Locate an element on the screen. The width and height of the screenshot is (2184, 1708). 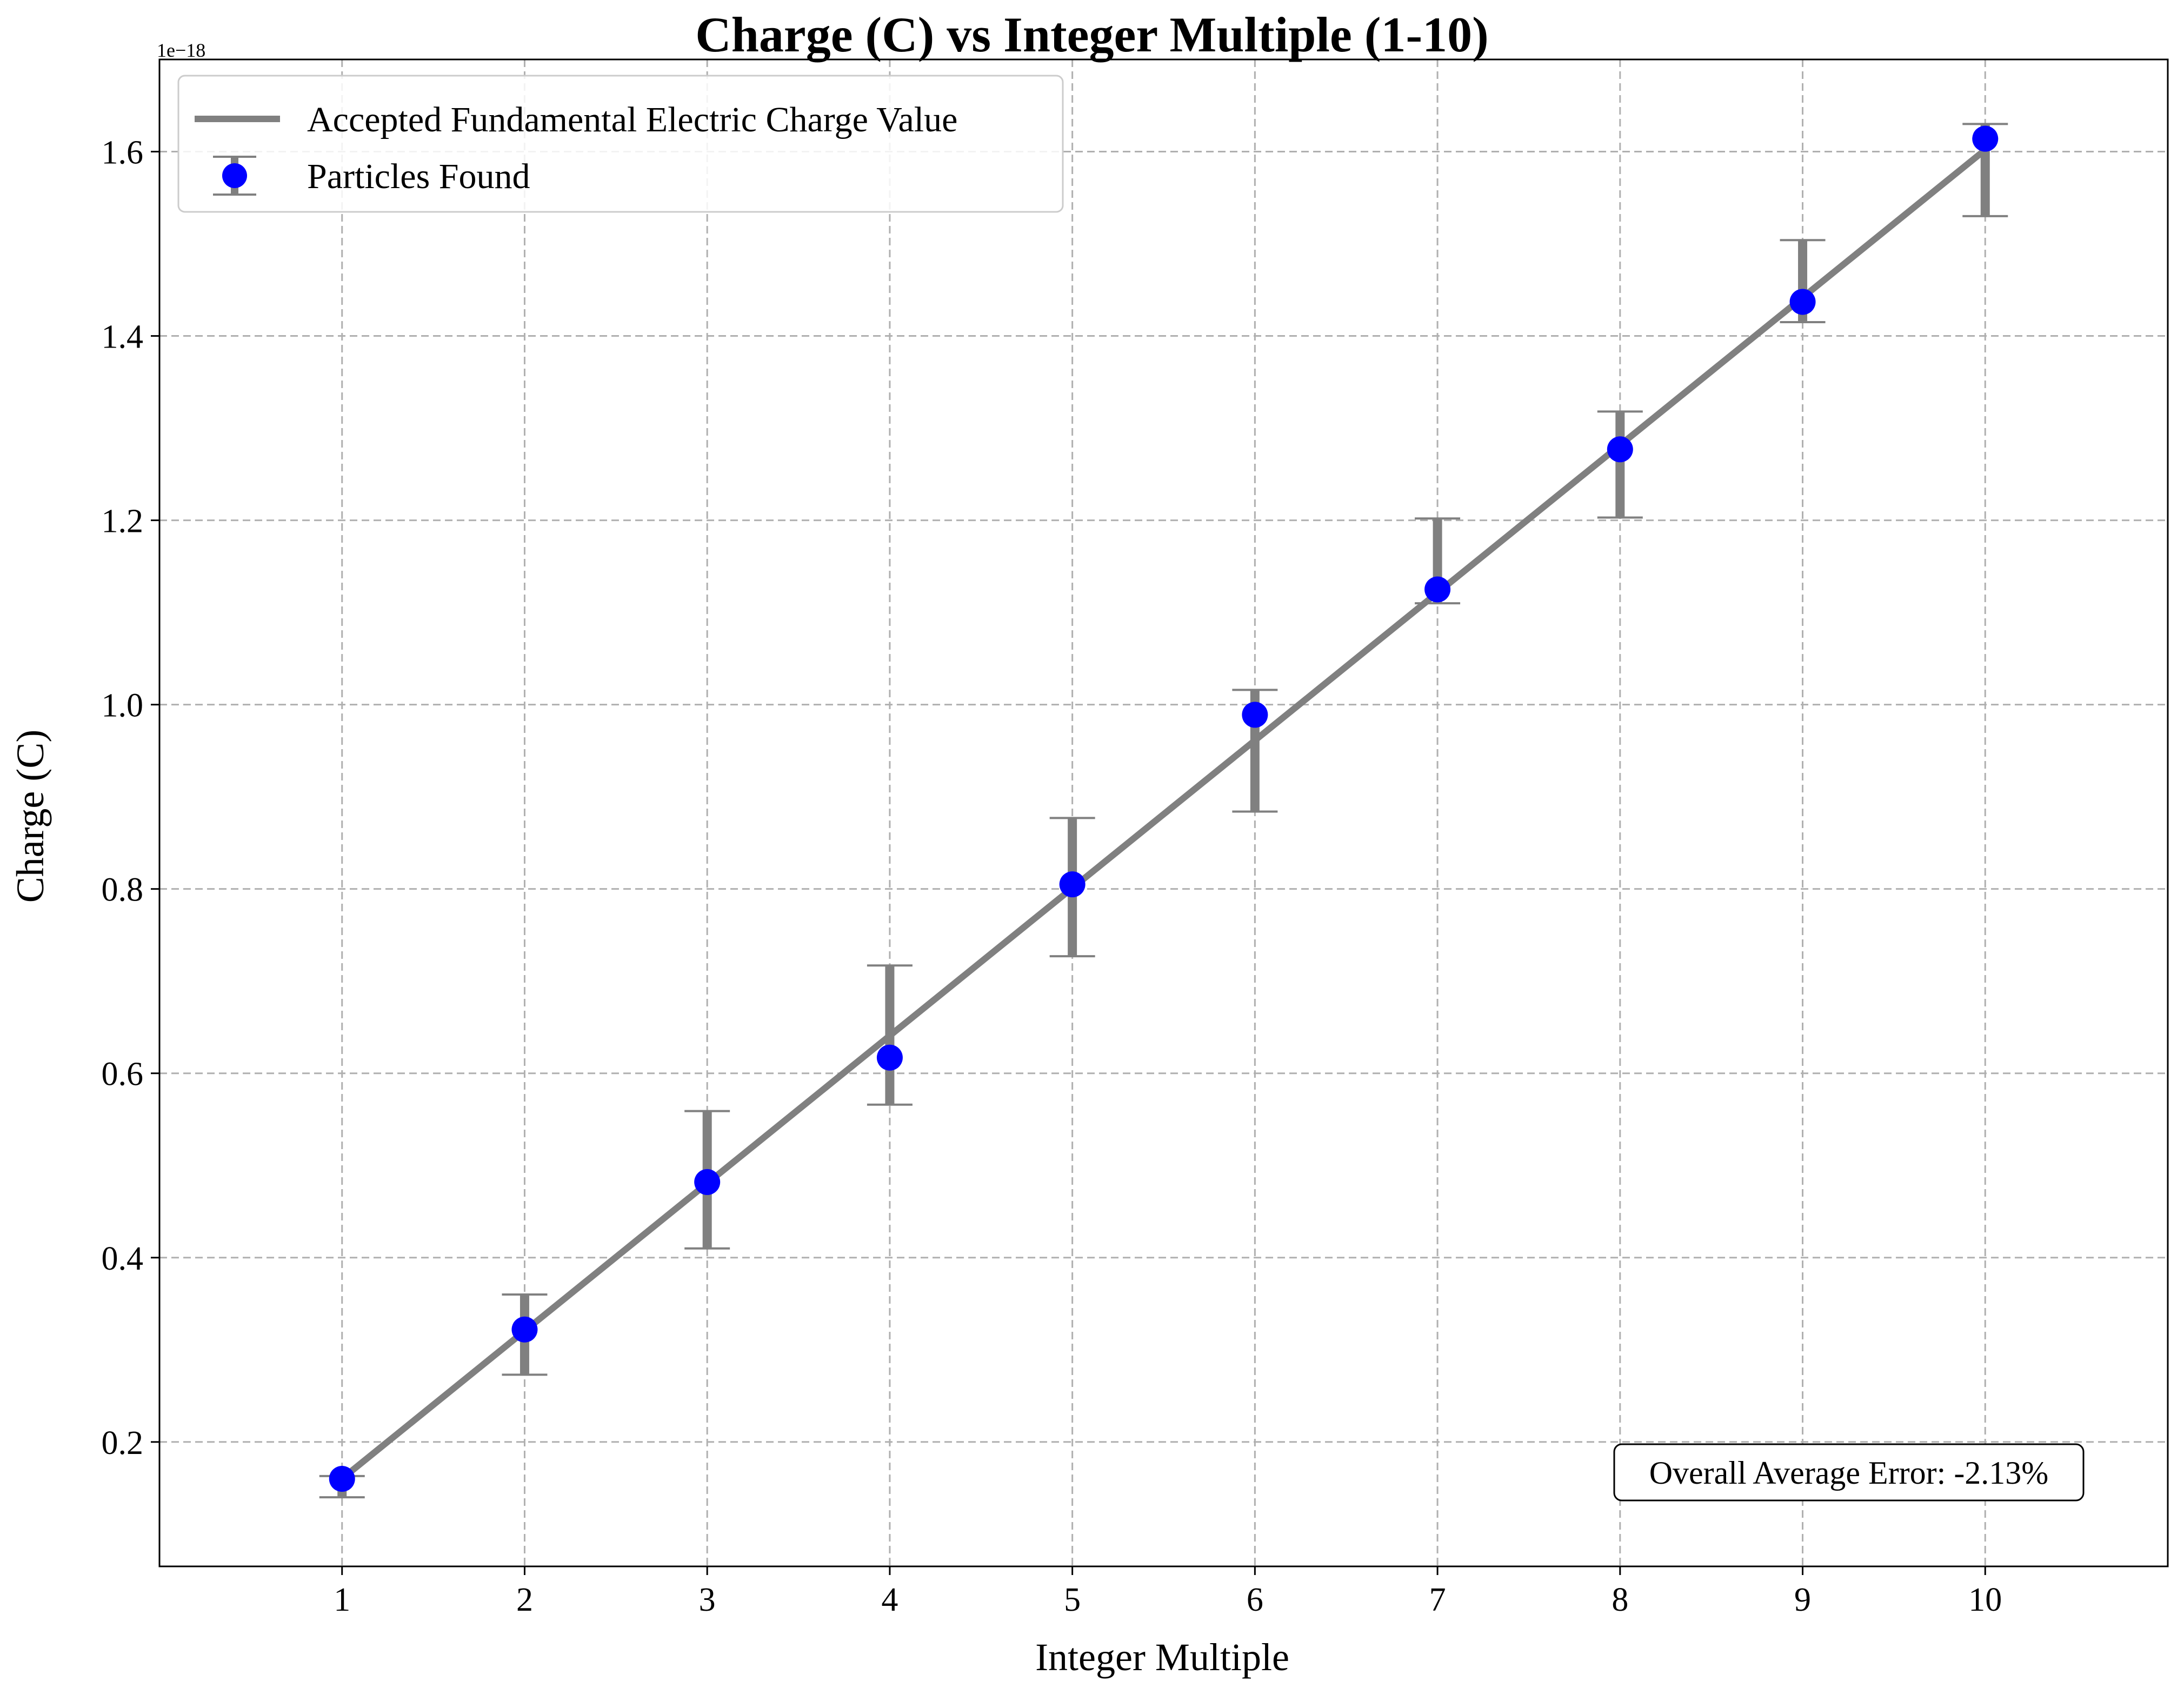
legend-box is located at coordinates (620, 144).